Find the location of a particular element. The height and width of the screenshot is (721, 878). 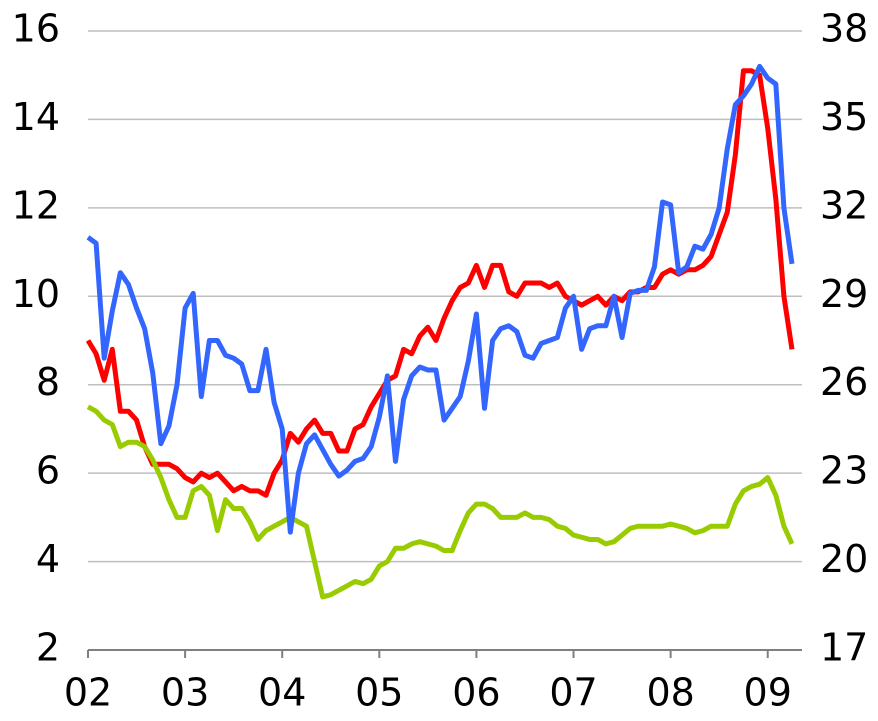

y2-tick-label: 23 is located at coordinates (844, 471).